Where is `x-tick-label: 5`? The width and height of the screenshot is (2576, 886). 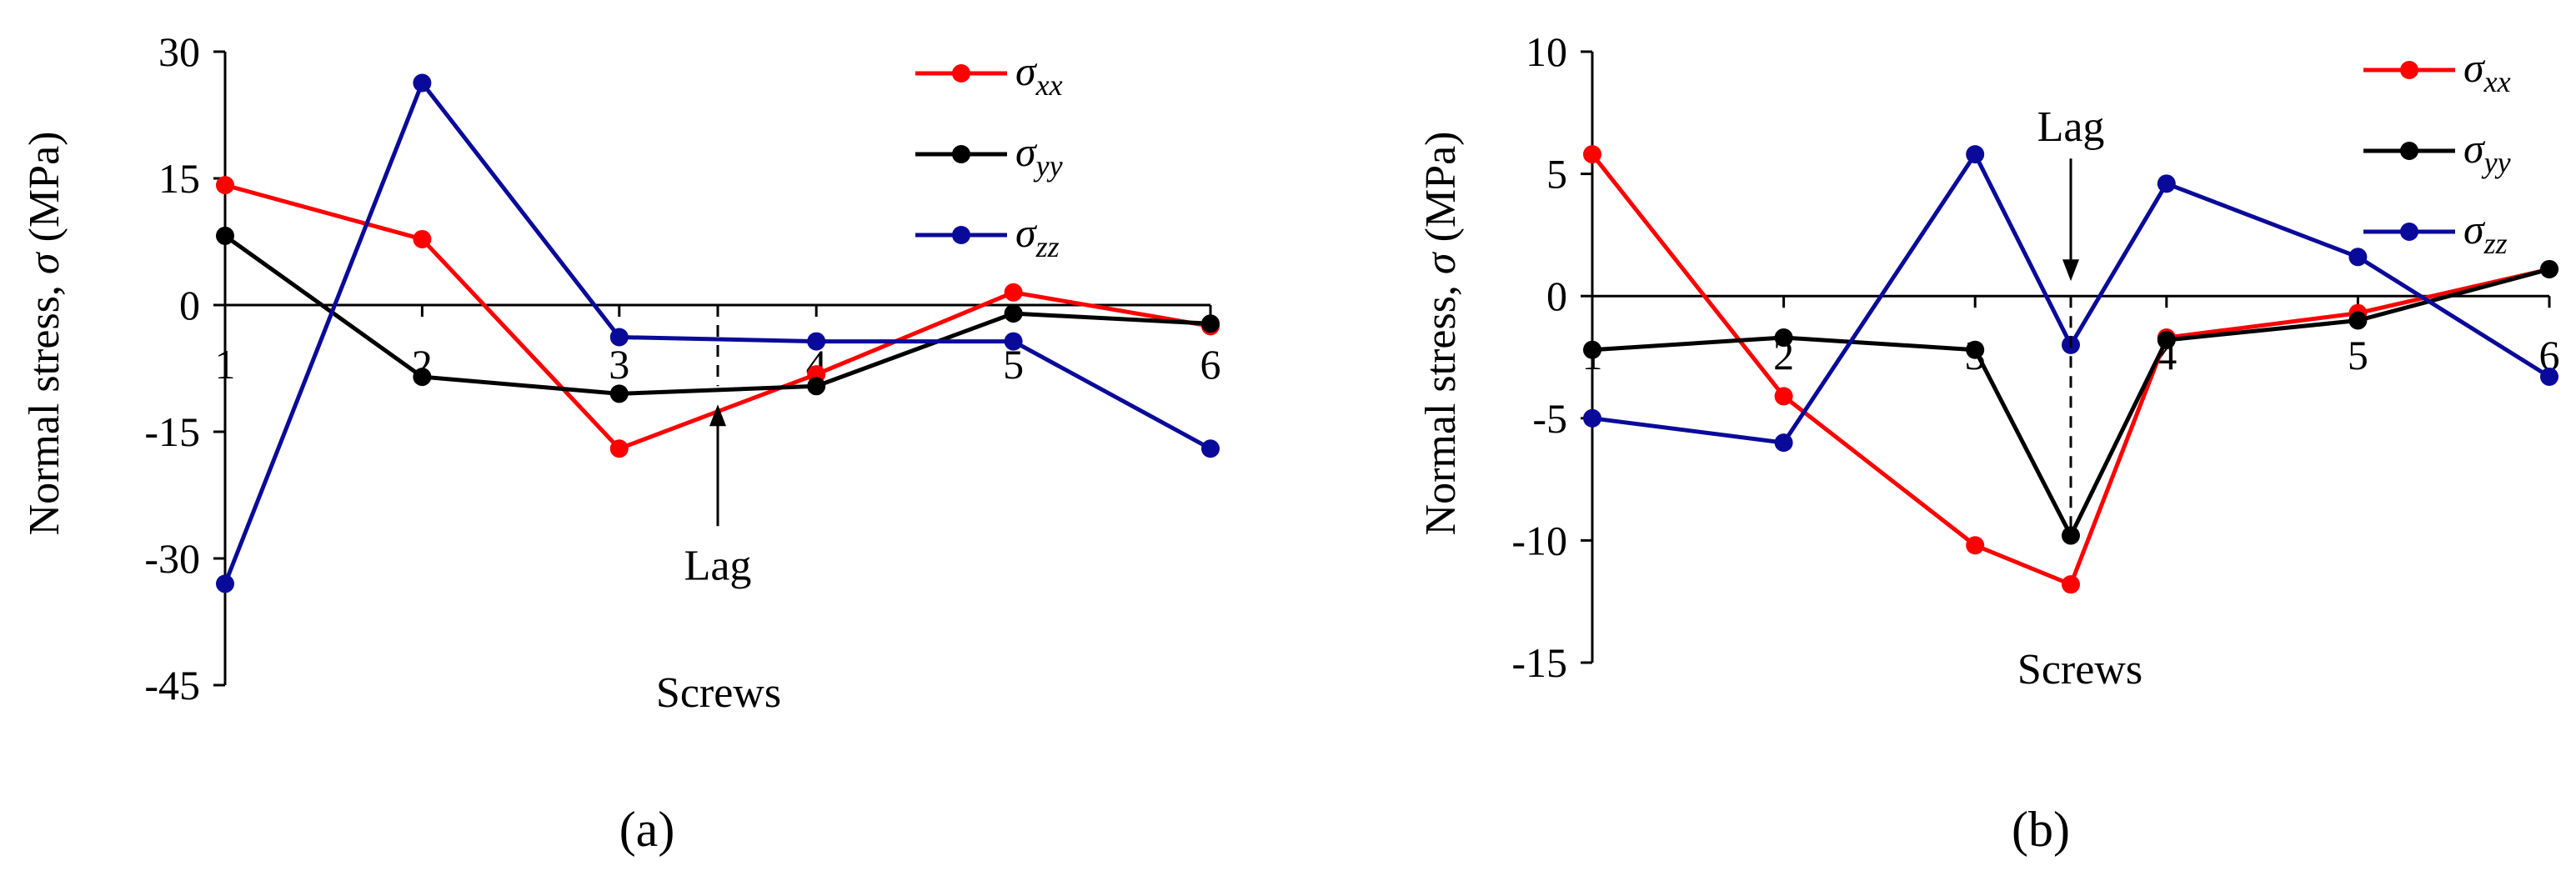
x-tick-label: 5 is located at coordinates (2358, 355).